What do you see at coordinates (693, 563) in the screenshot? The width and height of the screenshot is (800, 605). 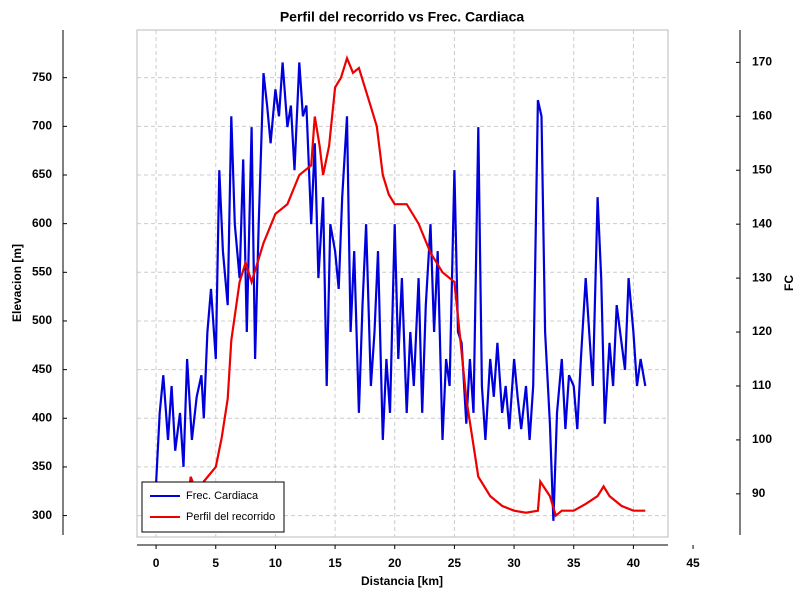 I see `x-tick-label: 45` at bounding box center [693, 563].